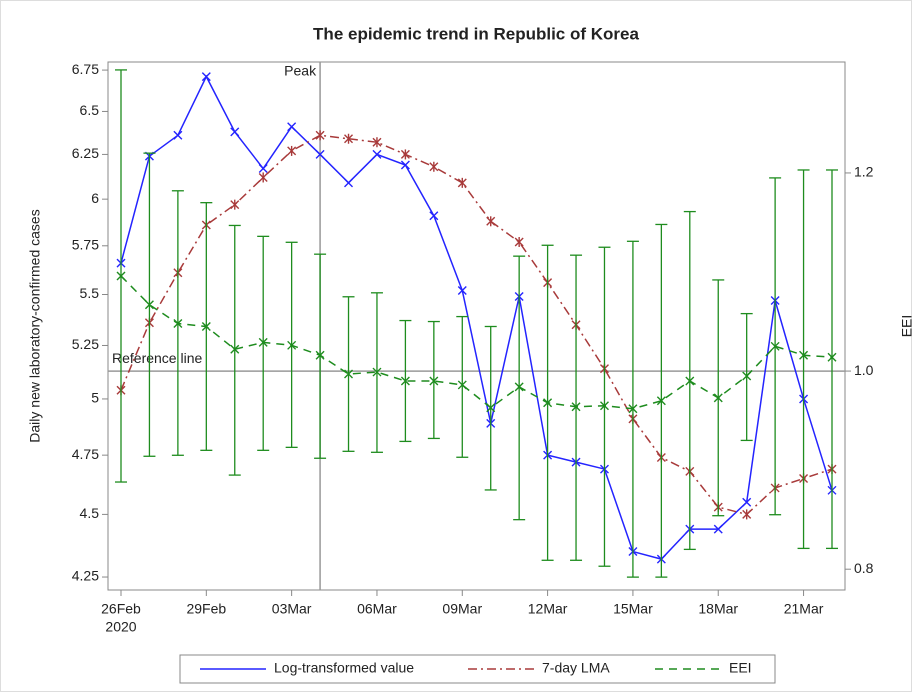 The width and height of the screenshot is (922, 697). I want to click on y2-axis-label: EEI, so click(907, 326).